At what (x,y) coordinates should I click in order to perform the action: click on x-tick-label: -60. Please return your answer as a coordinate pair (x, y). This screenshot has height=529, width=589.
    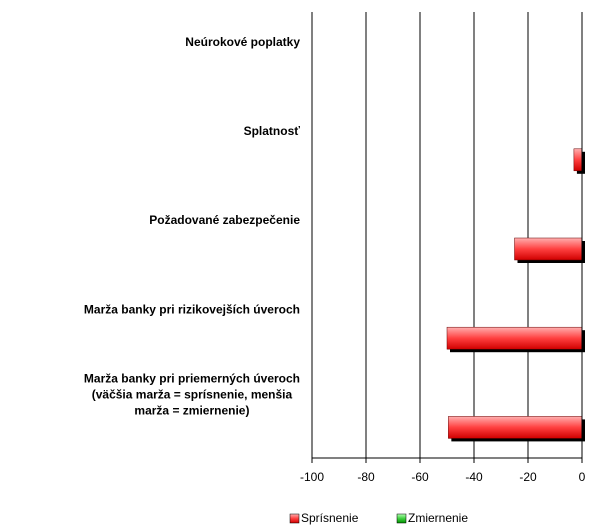
    Looking at the image, I should click on (420, 477).